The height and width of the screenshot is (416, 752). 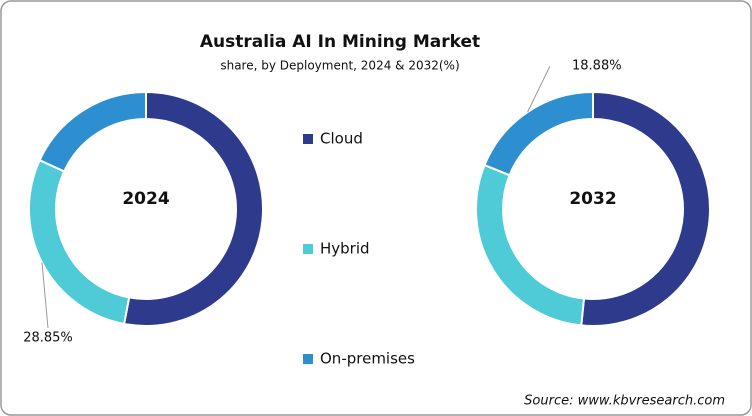 I want to click on chart-subtitle: share, by Deployment, 2024 & 2032(%), so click(x=339, y=66).